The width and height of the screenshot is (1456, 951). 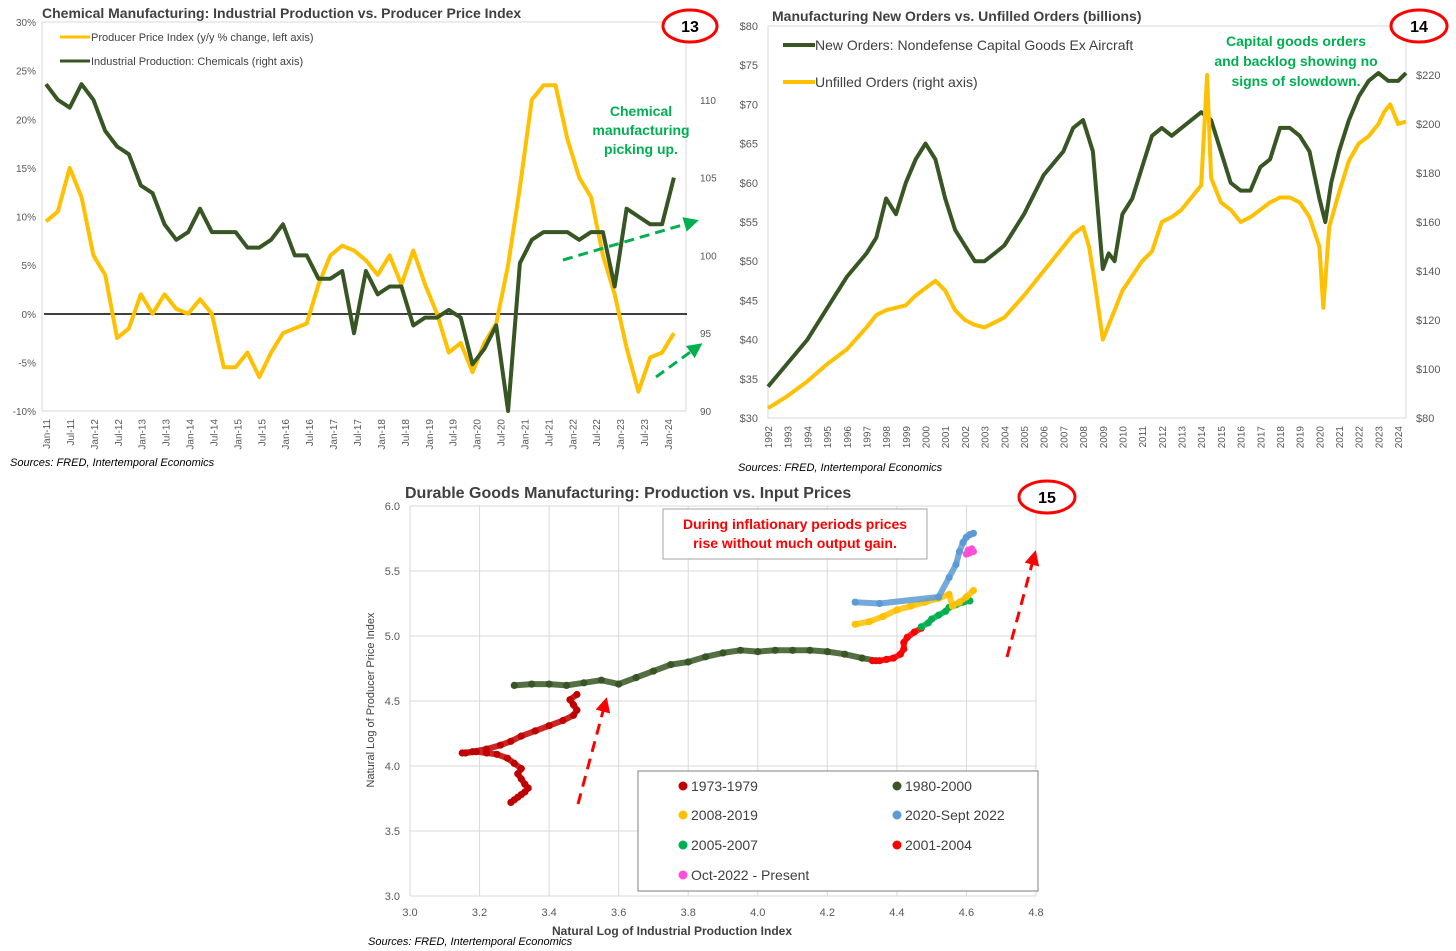 I want to click on chart-15-number-badge, so click(x=1047, y=497).